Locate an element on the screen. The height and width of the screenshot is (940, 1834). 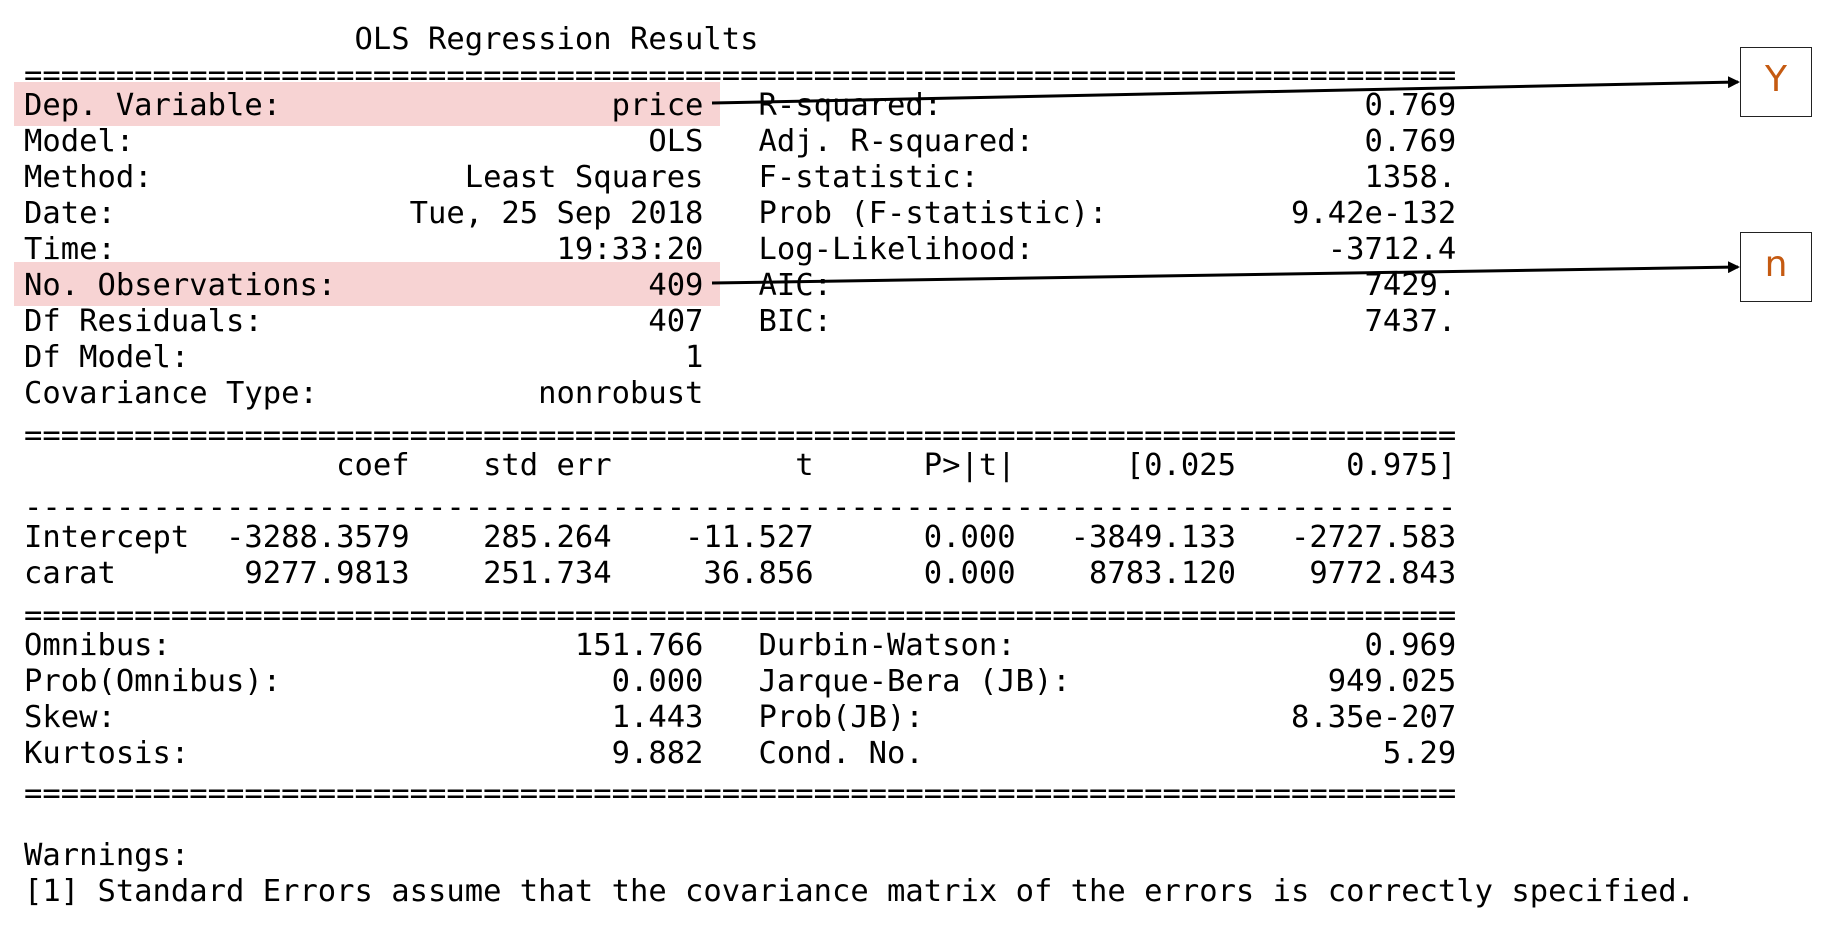
highlight-dep-variable is located at coordinates (367, 104).